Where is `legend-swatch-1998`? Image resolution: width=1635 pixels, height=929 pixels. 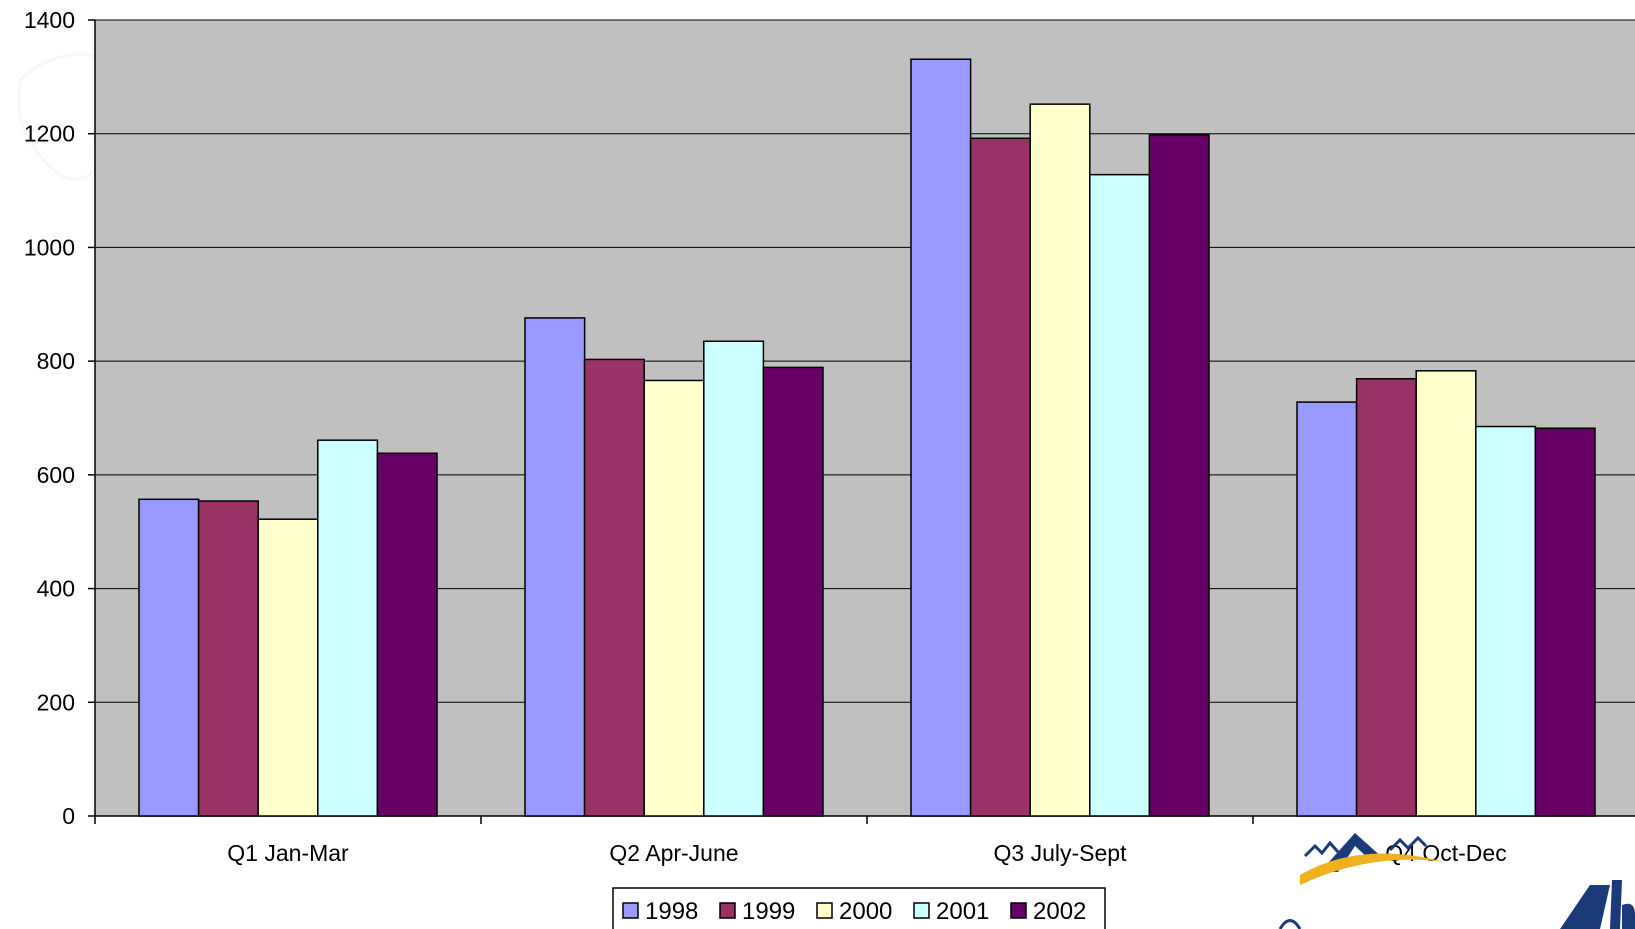
legend-swatch-1998 is located at coordinates (630, 910).